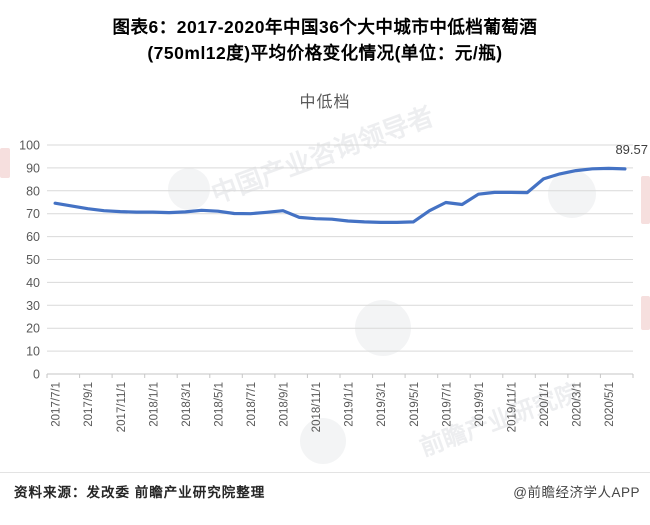 The width and height of the screenshot is (650, 525). I want to click on svg-text: 2020/1/1, so click(545, 404).